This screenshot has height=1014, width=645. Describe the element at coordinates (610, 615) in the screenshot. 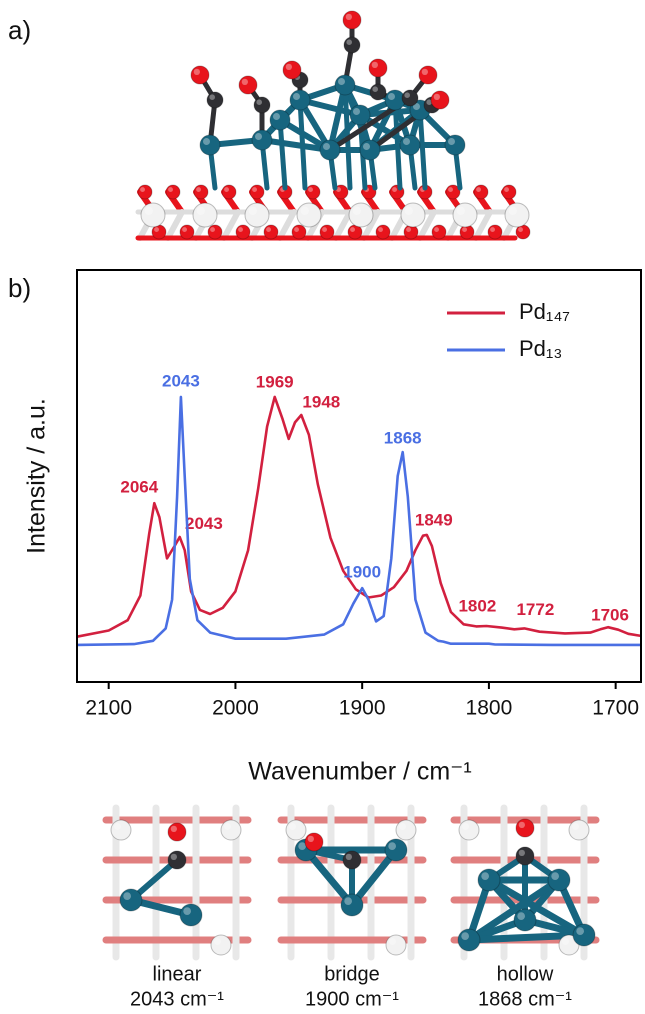

I see `peak-label: 1706` at that location.